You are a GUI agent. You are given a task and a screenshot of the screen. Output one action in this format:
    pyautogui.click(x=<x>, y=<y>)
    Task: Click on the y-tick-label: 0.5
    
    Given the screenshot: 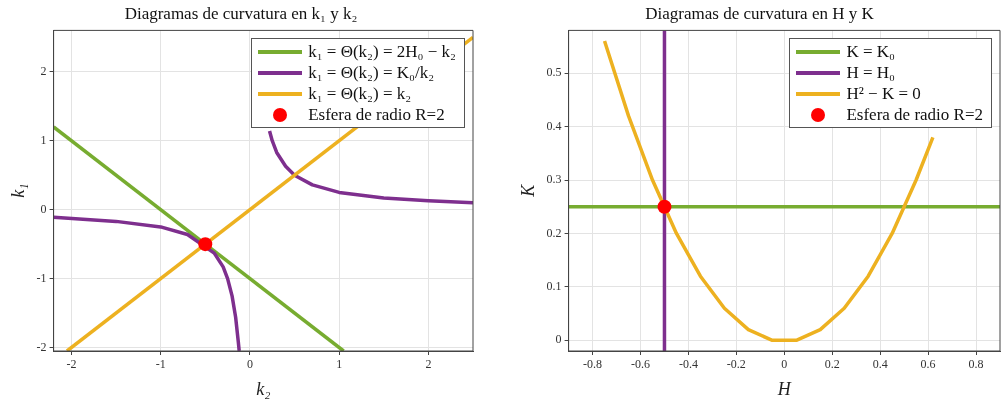 What is the action you would take?
    pyautogui.click(x=554, y=72)
    